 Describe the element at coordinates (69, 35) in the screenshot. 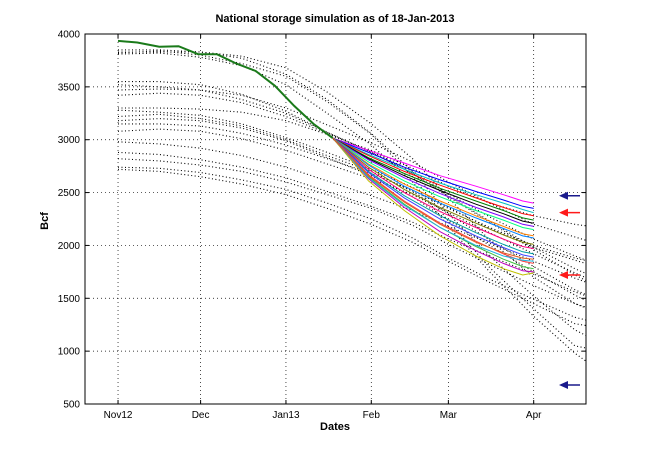

I see `y-tick-label: 4000` at that location.